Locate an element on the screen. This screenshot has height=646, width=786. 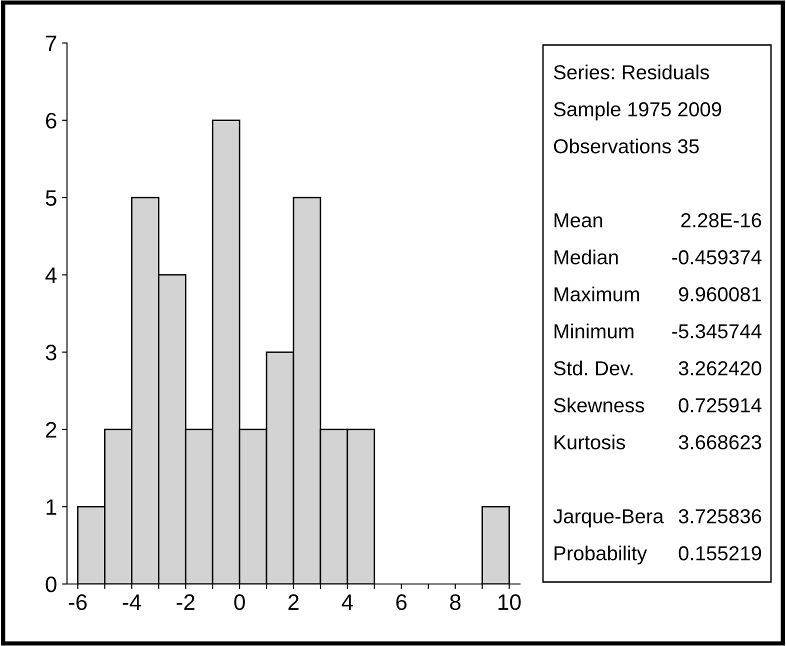
x-tick-label: -2 is located at coordinates (185, 602).